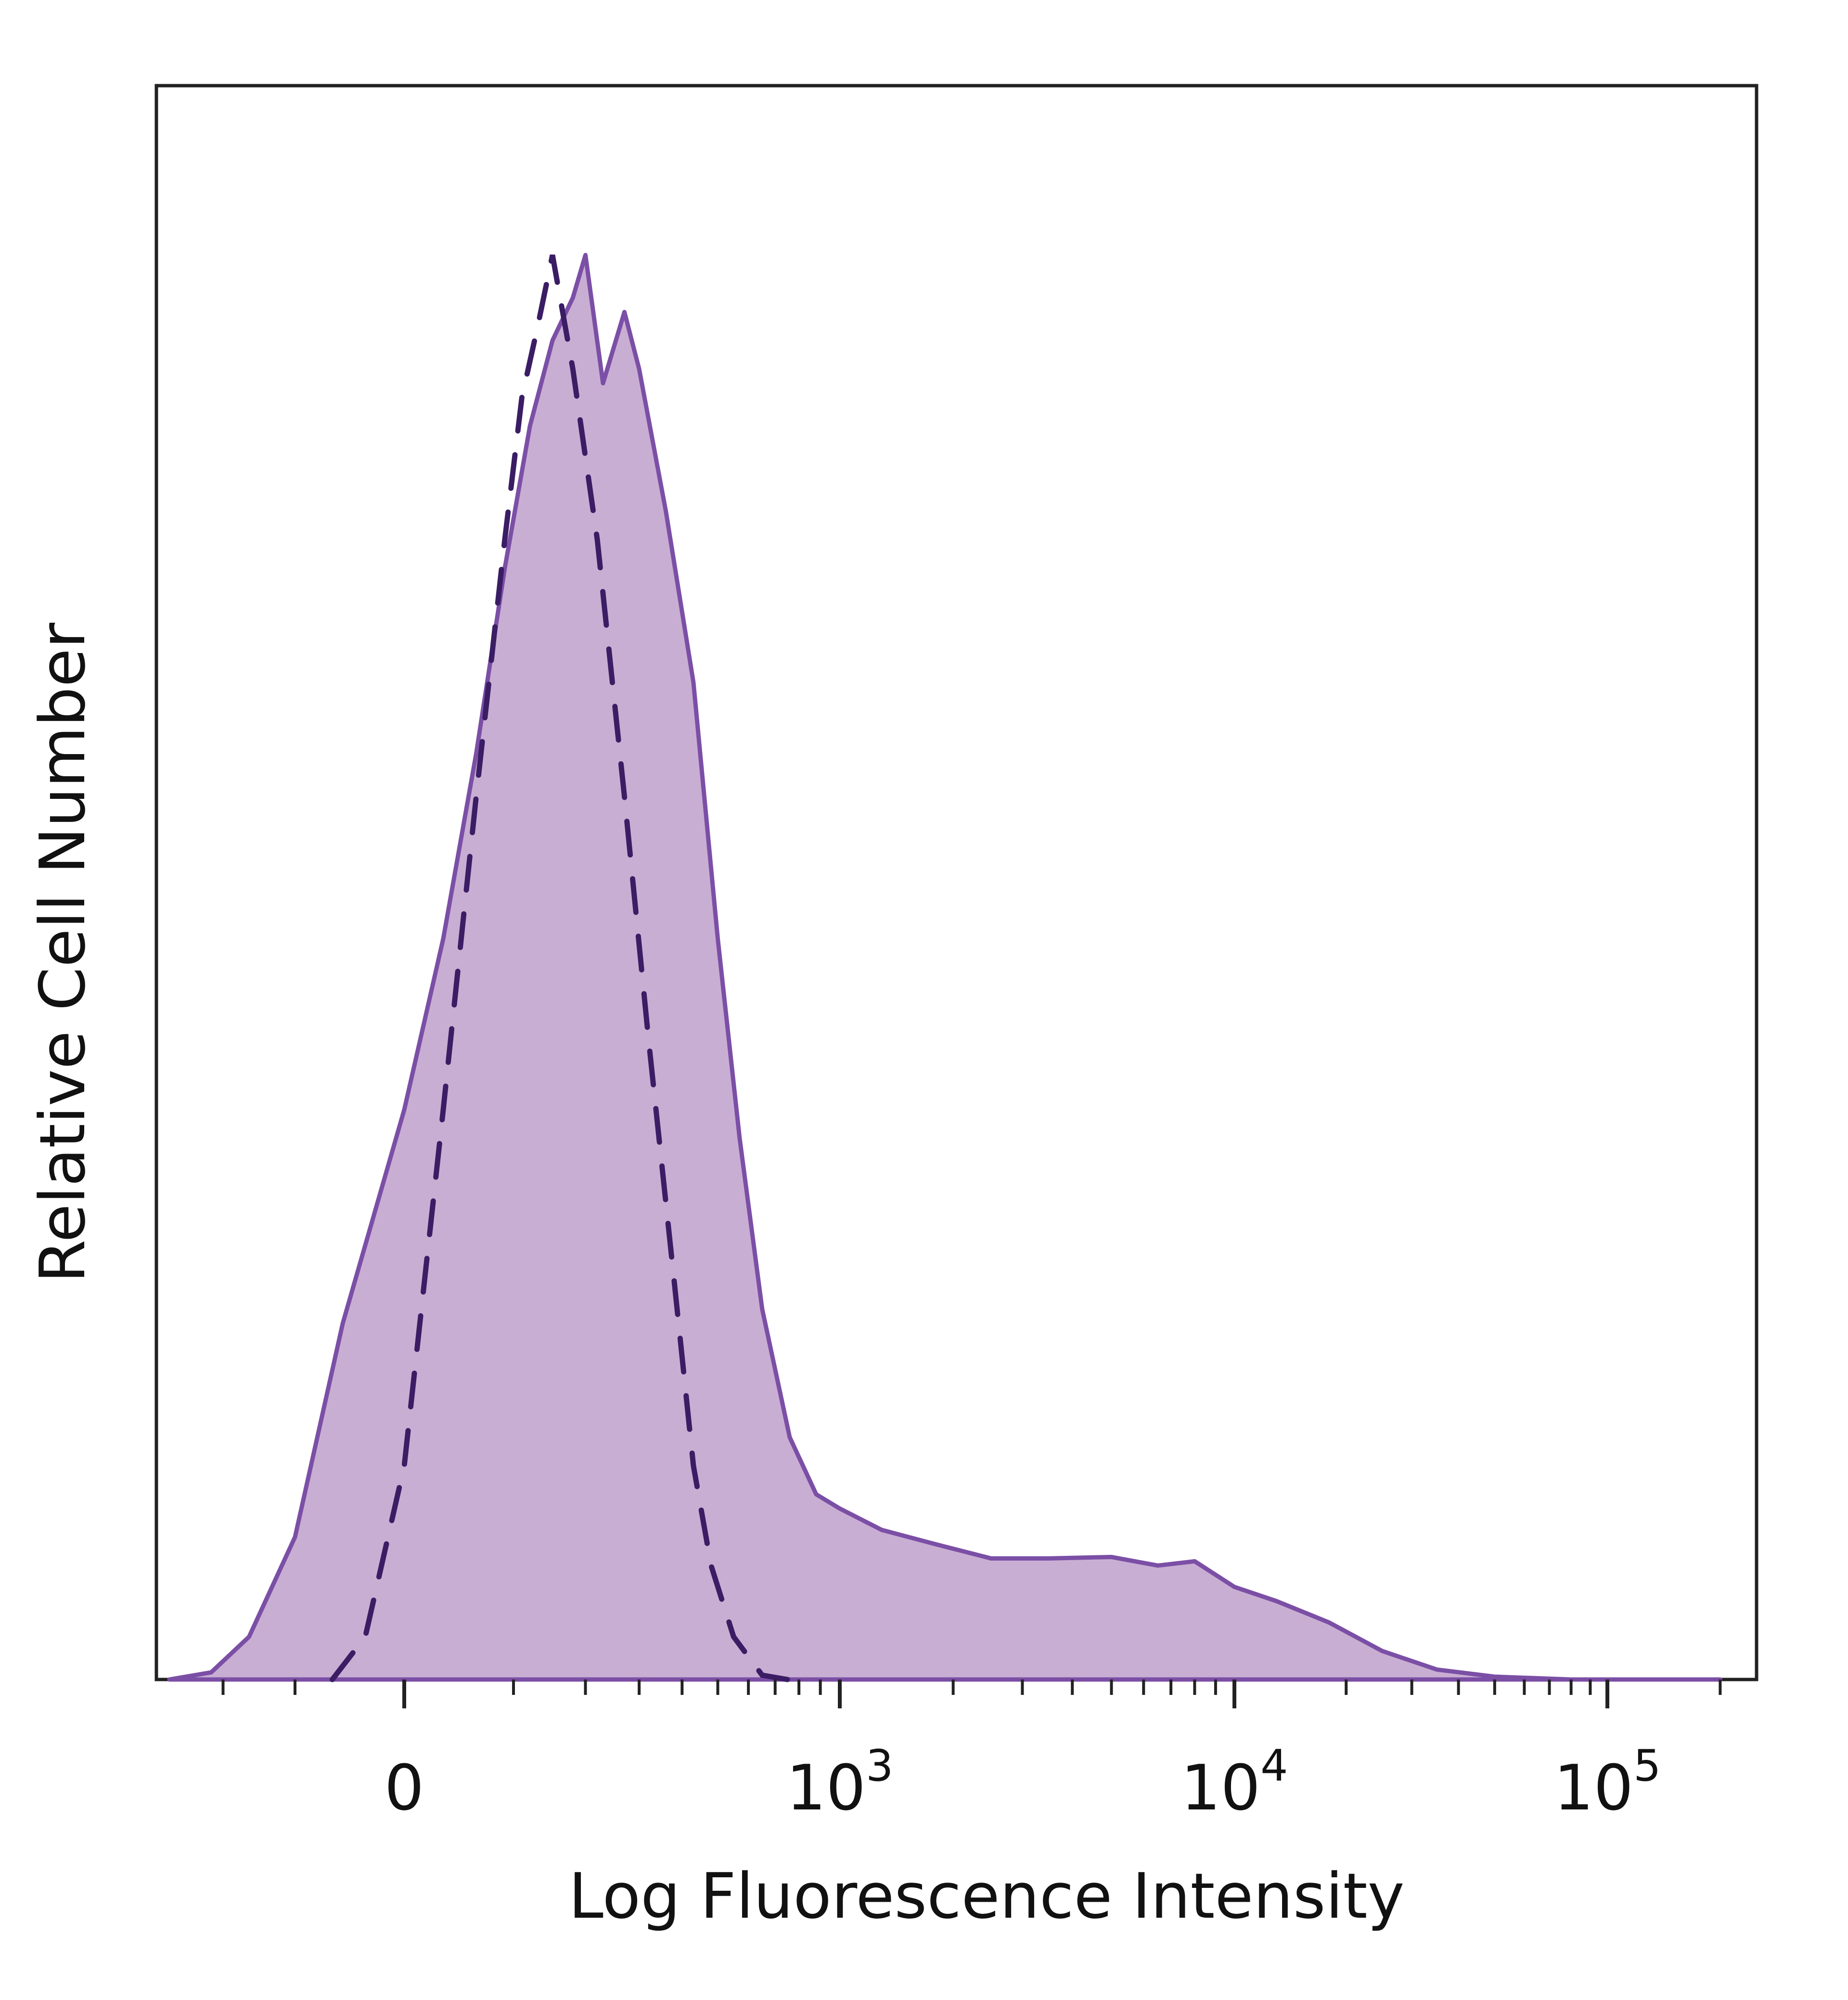  What do you see at coordinates (404, 1787) in the screenshot?
I see `x-tick-label: 0` at bounding box center [404, 1787].